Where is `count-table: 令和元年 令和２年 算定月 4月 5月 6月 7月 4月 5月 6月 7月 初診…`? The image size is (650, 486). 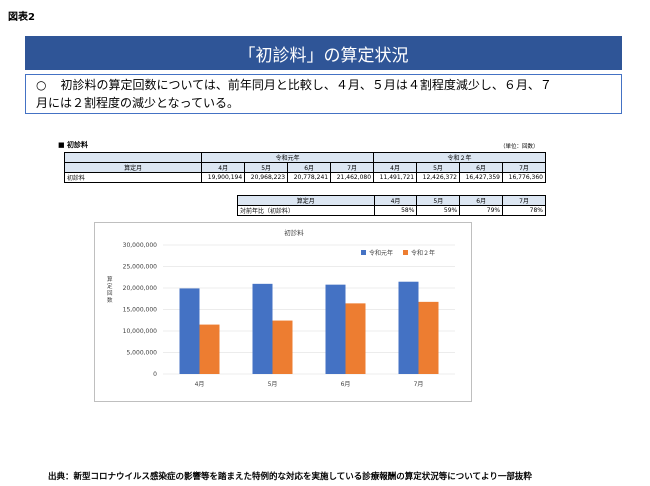 count-table: 令和元年 令和２年 算定月 4月 5月 6月 7月 4月 5月 6月 7月 初診… is located at coordinates (305, 167).